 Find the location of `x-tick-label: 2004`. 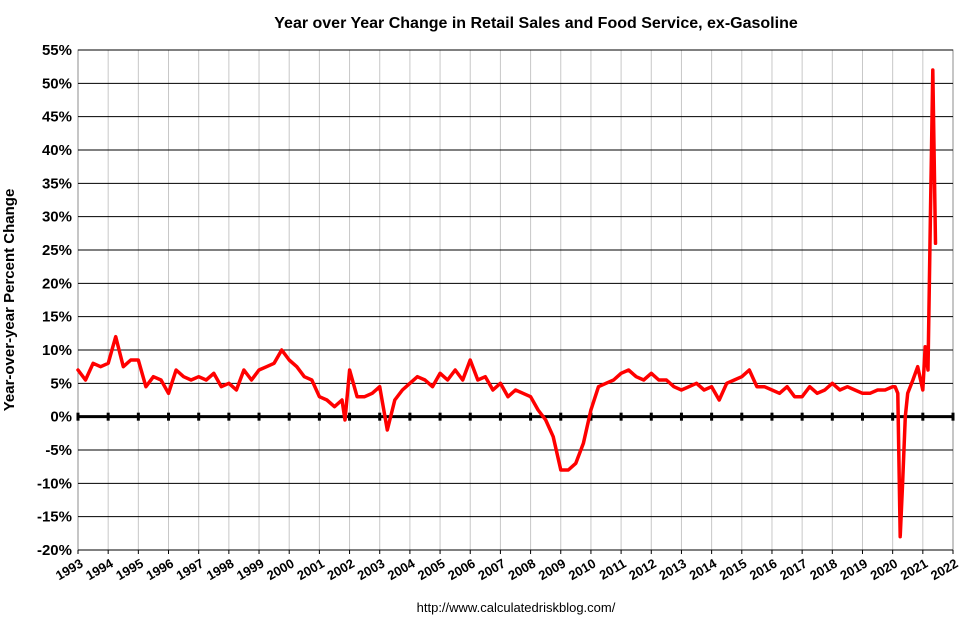

x-tick-label: 2004 is located at coordinates (401, 569).